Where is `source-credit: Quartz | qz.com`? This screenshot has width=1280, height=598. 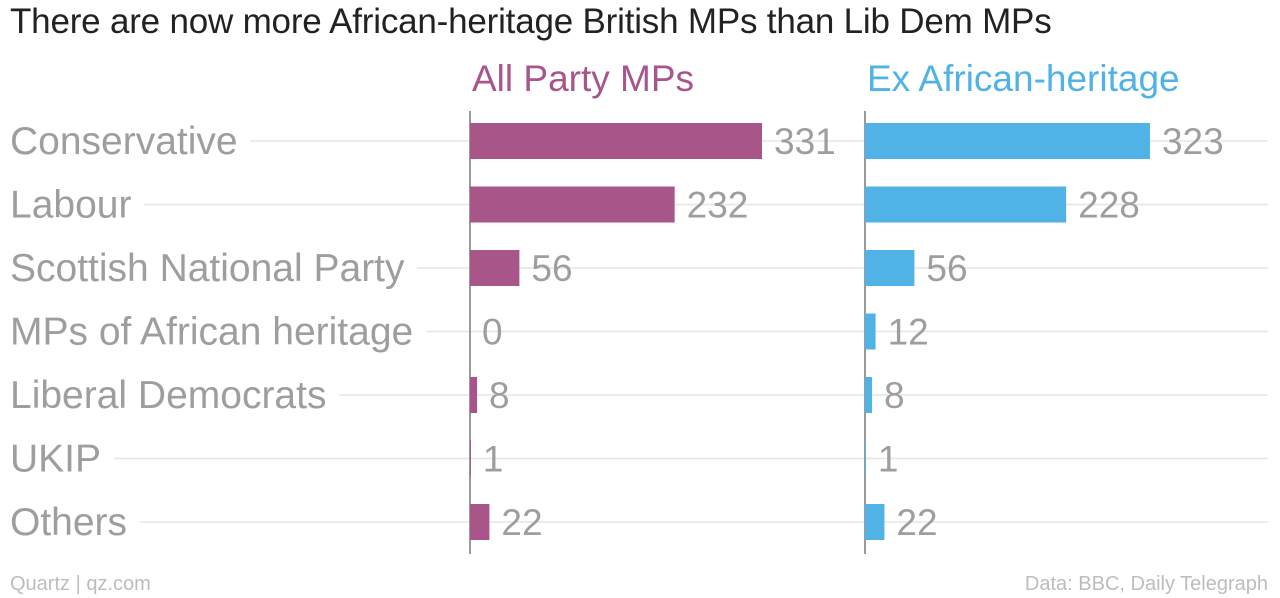
source-credit: Quartz | qz.com is located at coordinates (80, 584).